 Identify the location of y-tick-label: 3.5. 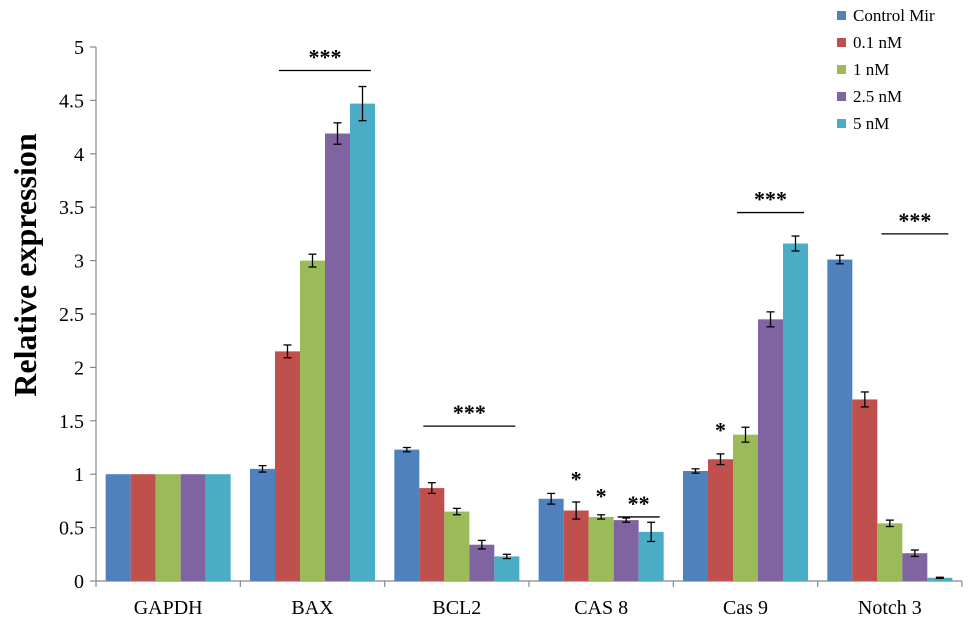
(71, 208).